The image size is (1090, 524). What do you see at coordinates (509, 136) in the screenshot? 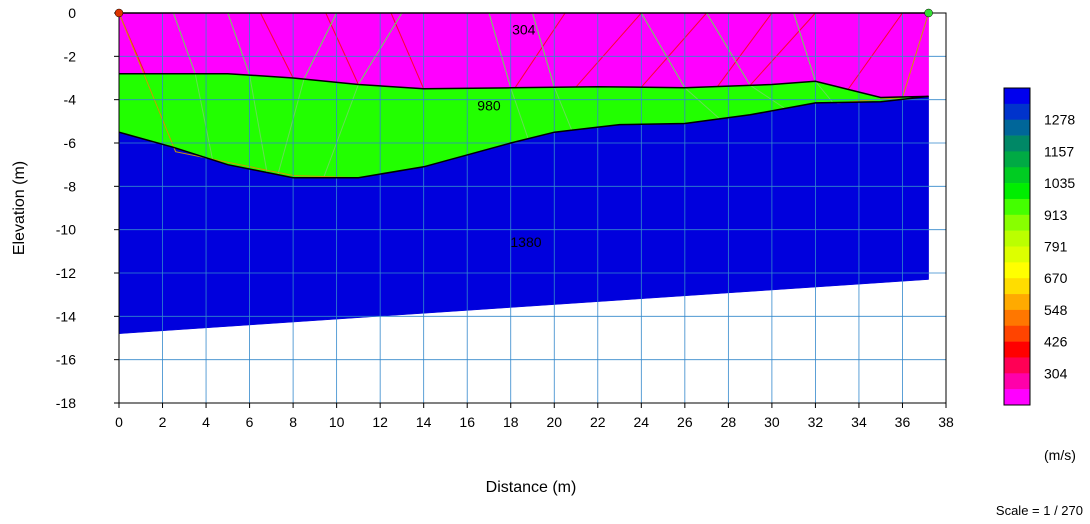
I see `layer-labels: 304 980 1380` at bounding box center [509, 136].